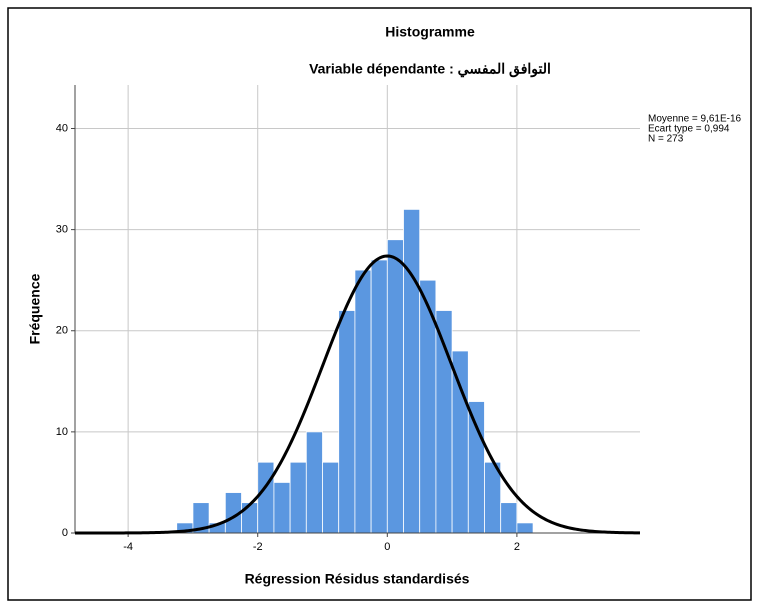 The width and height of the screenshot is (760, 608). What do you see at coordinates (65, 533) in the screenshot?
I see `y-tick-label: 0` at bounding box center [65, 533].